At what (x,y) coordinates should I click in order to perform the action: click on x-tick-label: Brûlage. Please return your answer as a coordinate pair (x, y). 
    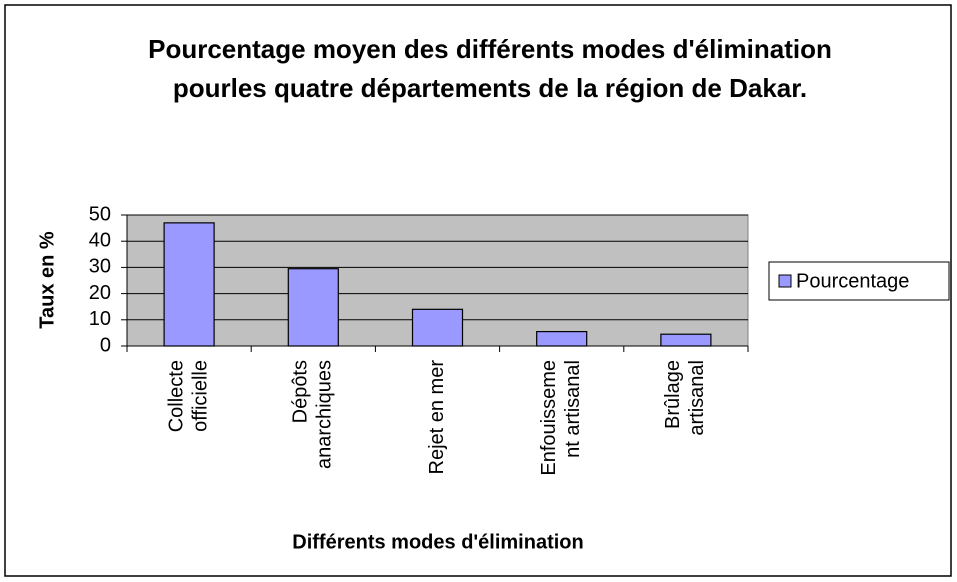
    Looking at the image, I should click on (673, 394).